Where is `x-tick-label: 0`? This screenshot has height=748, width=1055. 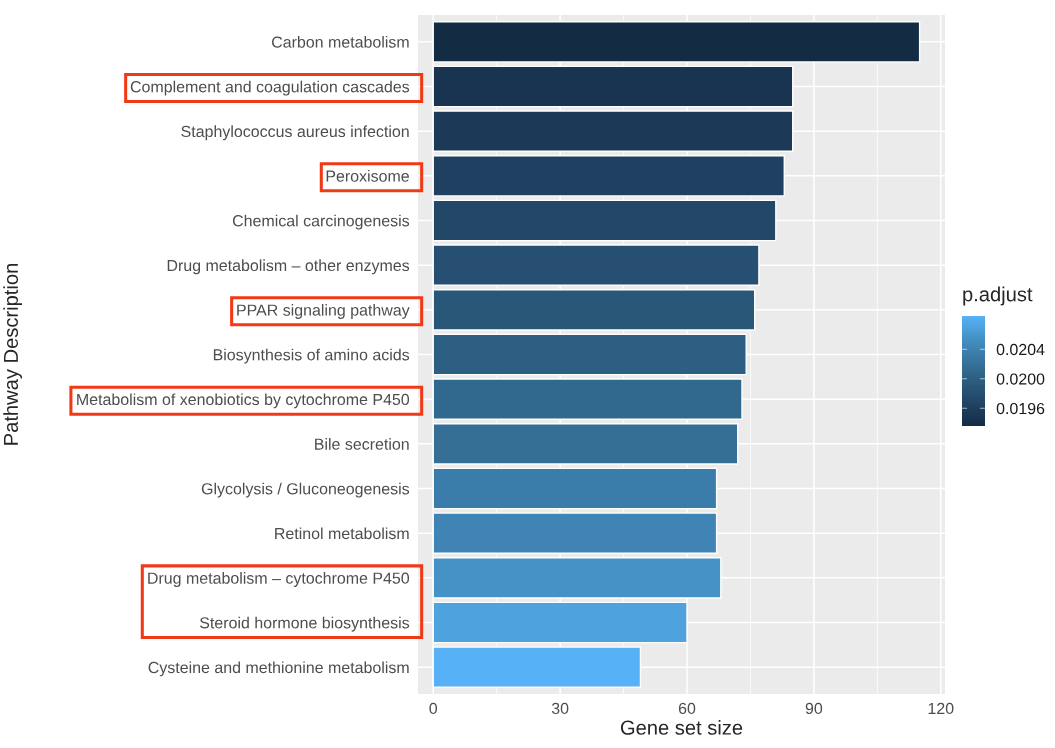 x-tick-label: 0 is located at coordinates (433, 708).